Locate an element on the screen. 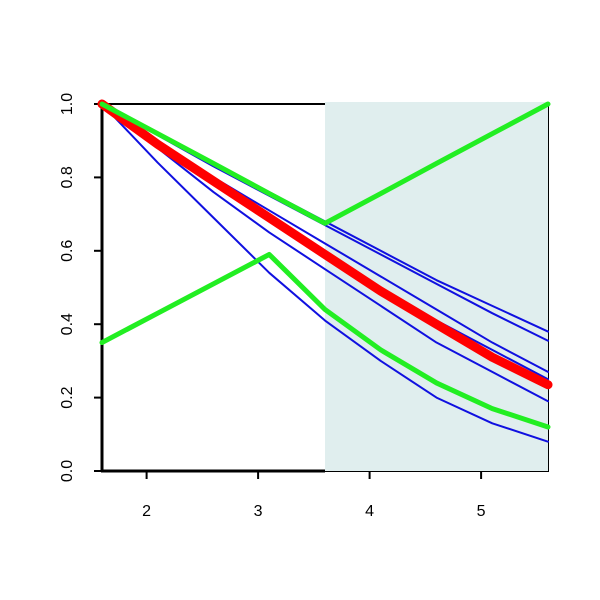 The width and height of the screenshot is (600, 600). y-tick-label: 1.0 is located at coordinates (67, 104).